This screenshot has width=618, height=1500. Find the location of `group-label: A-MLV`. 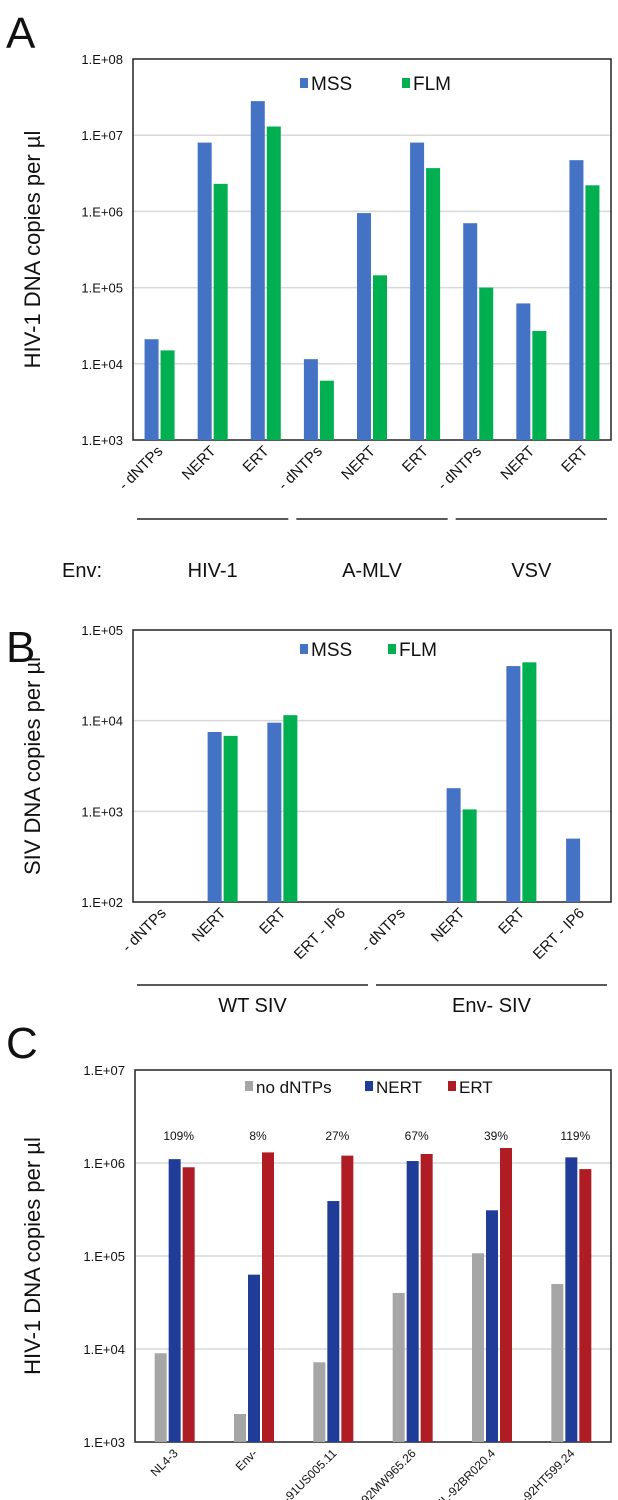

group-label: A-MLV is located at coordinates (372, 571).